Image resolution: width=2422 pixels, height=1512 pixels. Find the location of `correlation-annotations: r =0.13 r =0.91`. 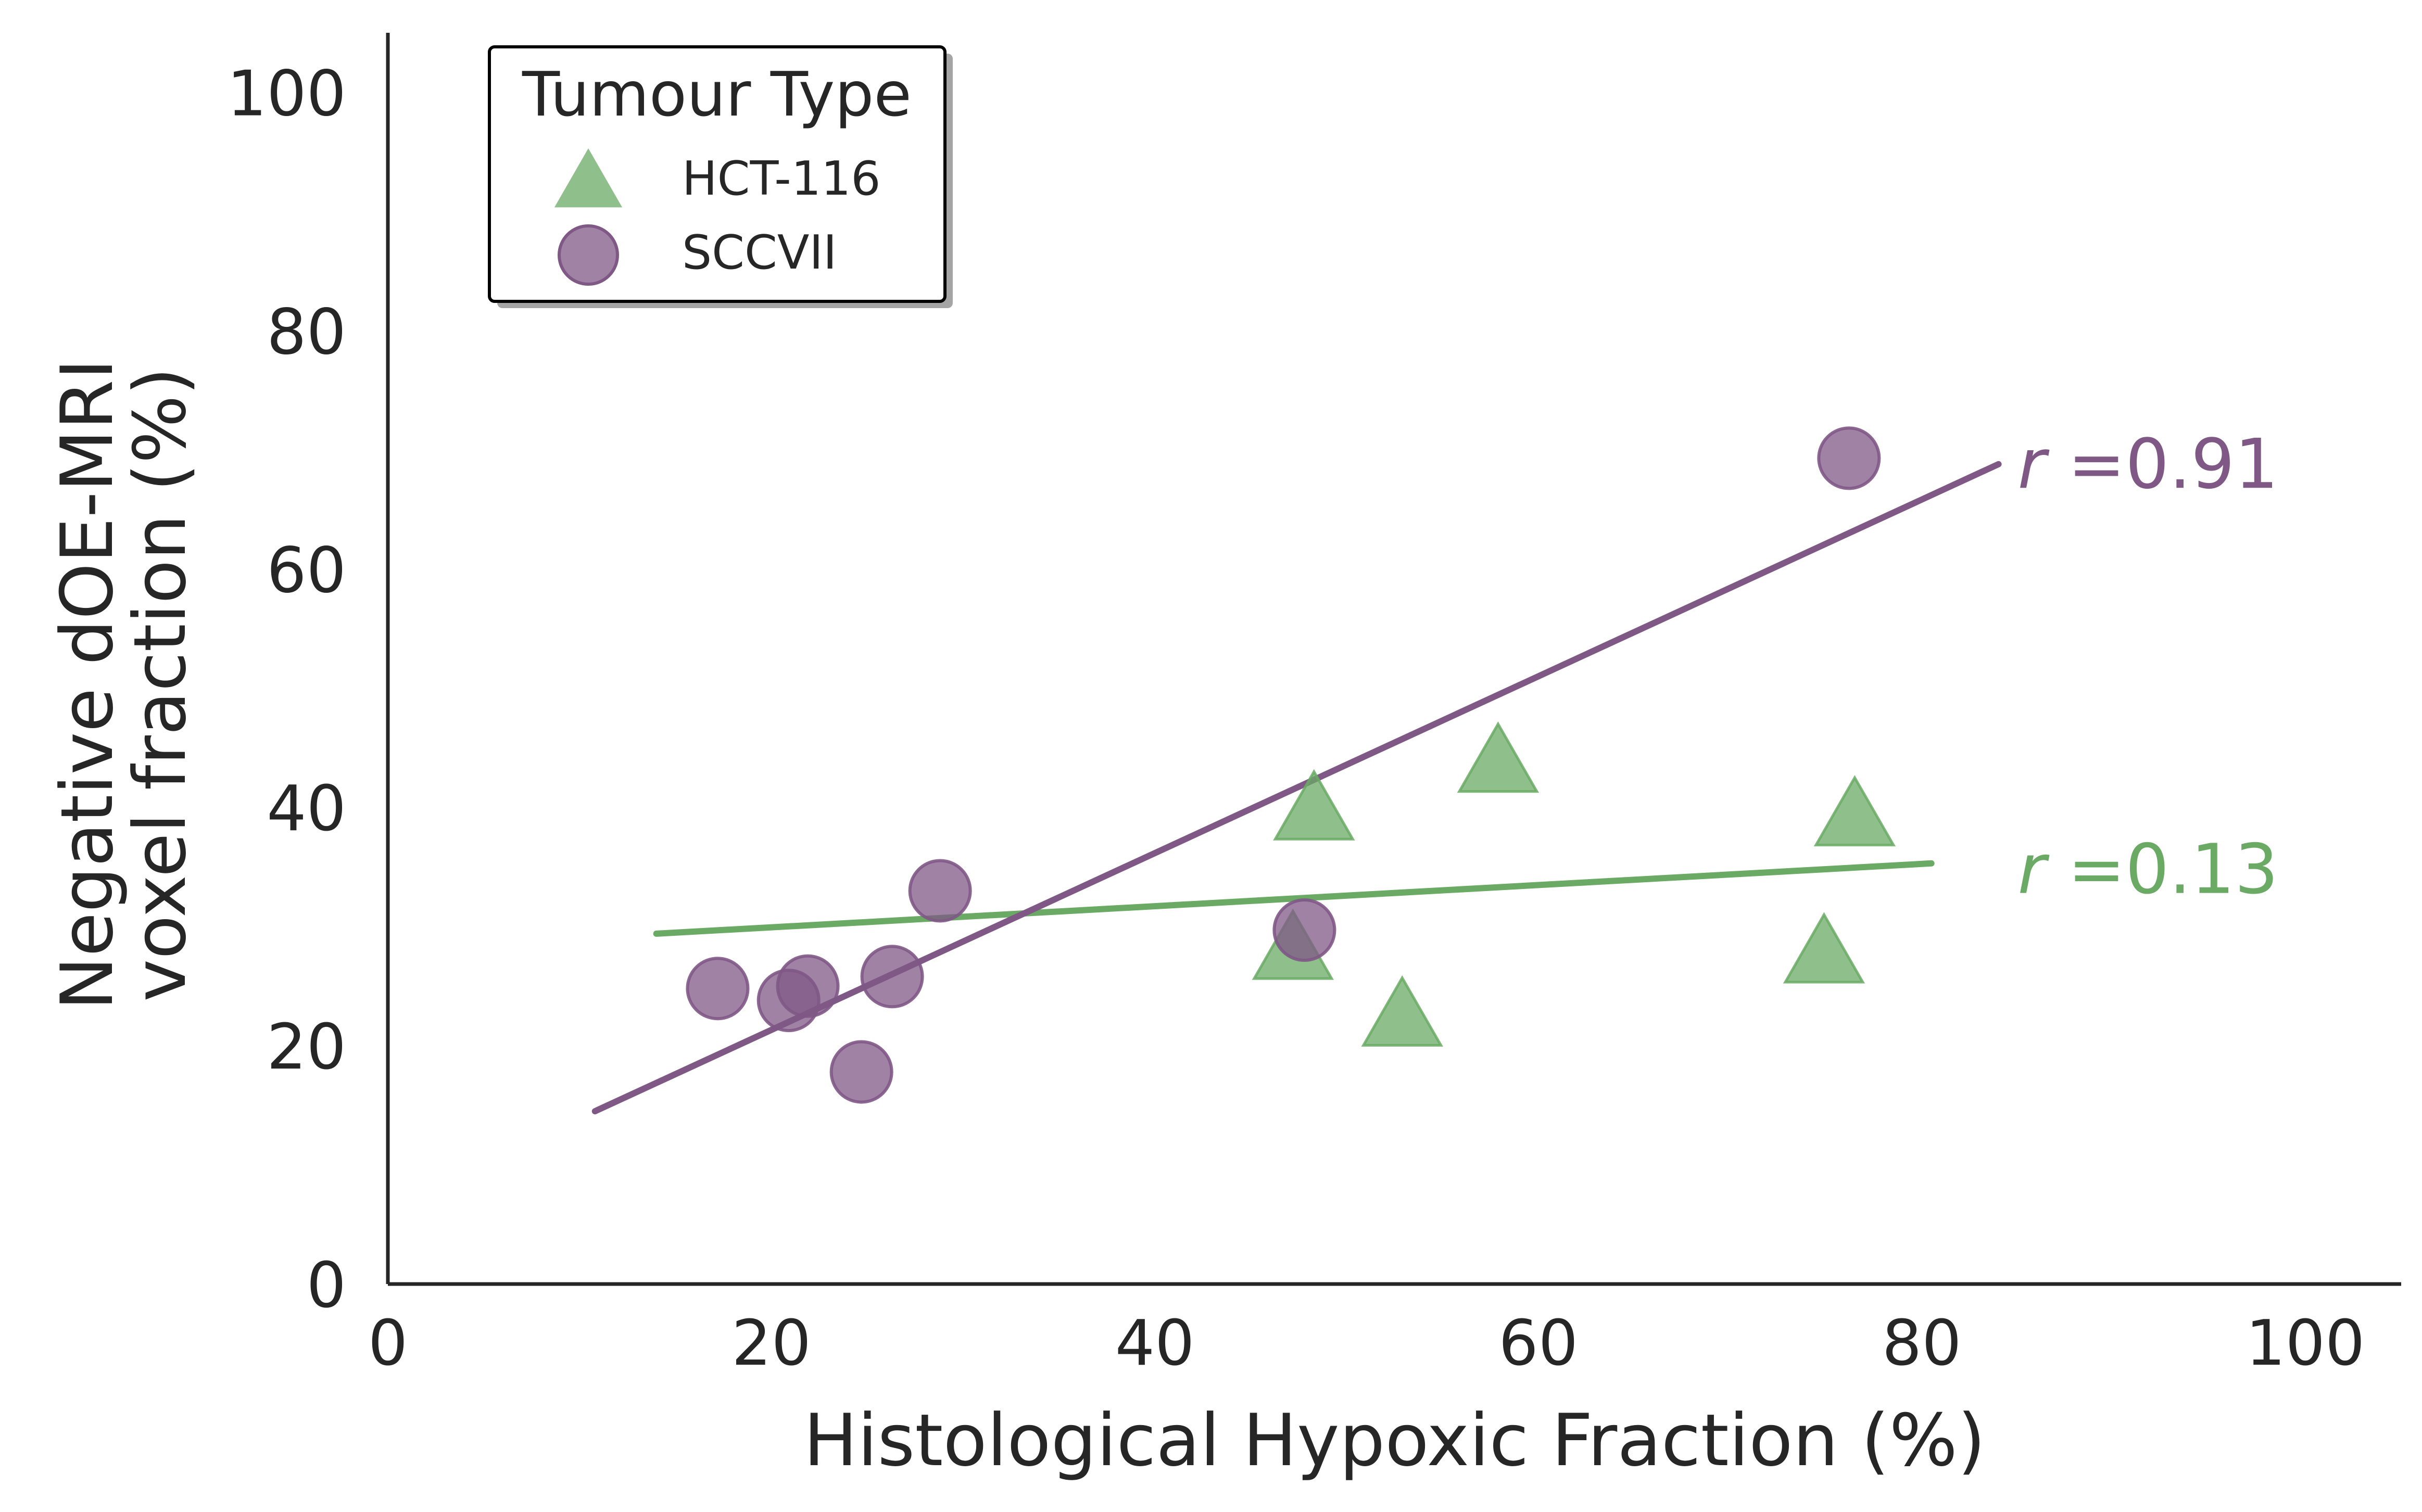

correlation-annotations: r =0.13 r =0.91 is located at coordinates (2147, 666).